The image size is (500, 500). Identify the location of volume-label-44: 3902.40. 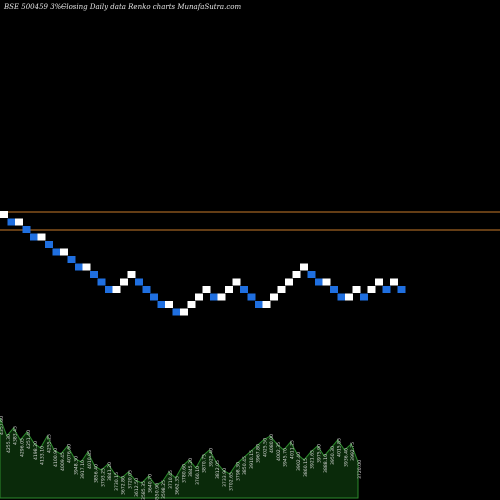
(299, 461).